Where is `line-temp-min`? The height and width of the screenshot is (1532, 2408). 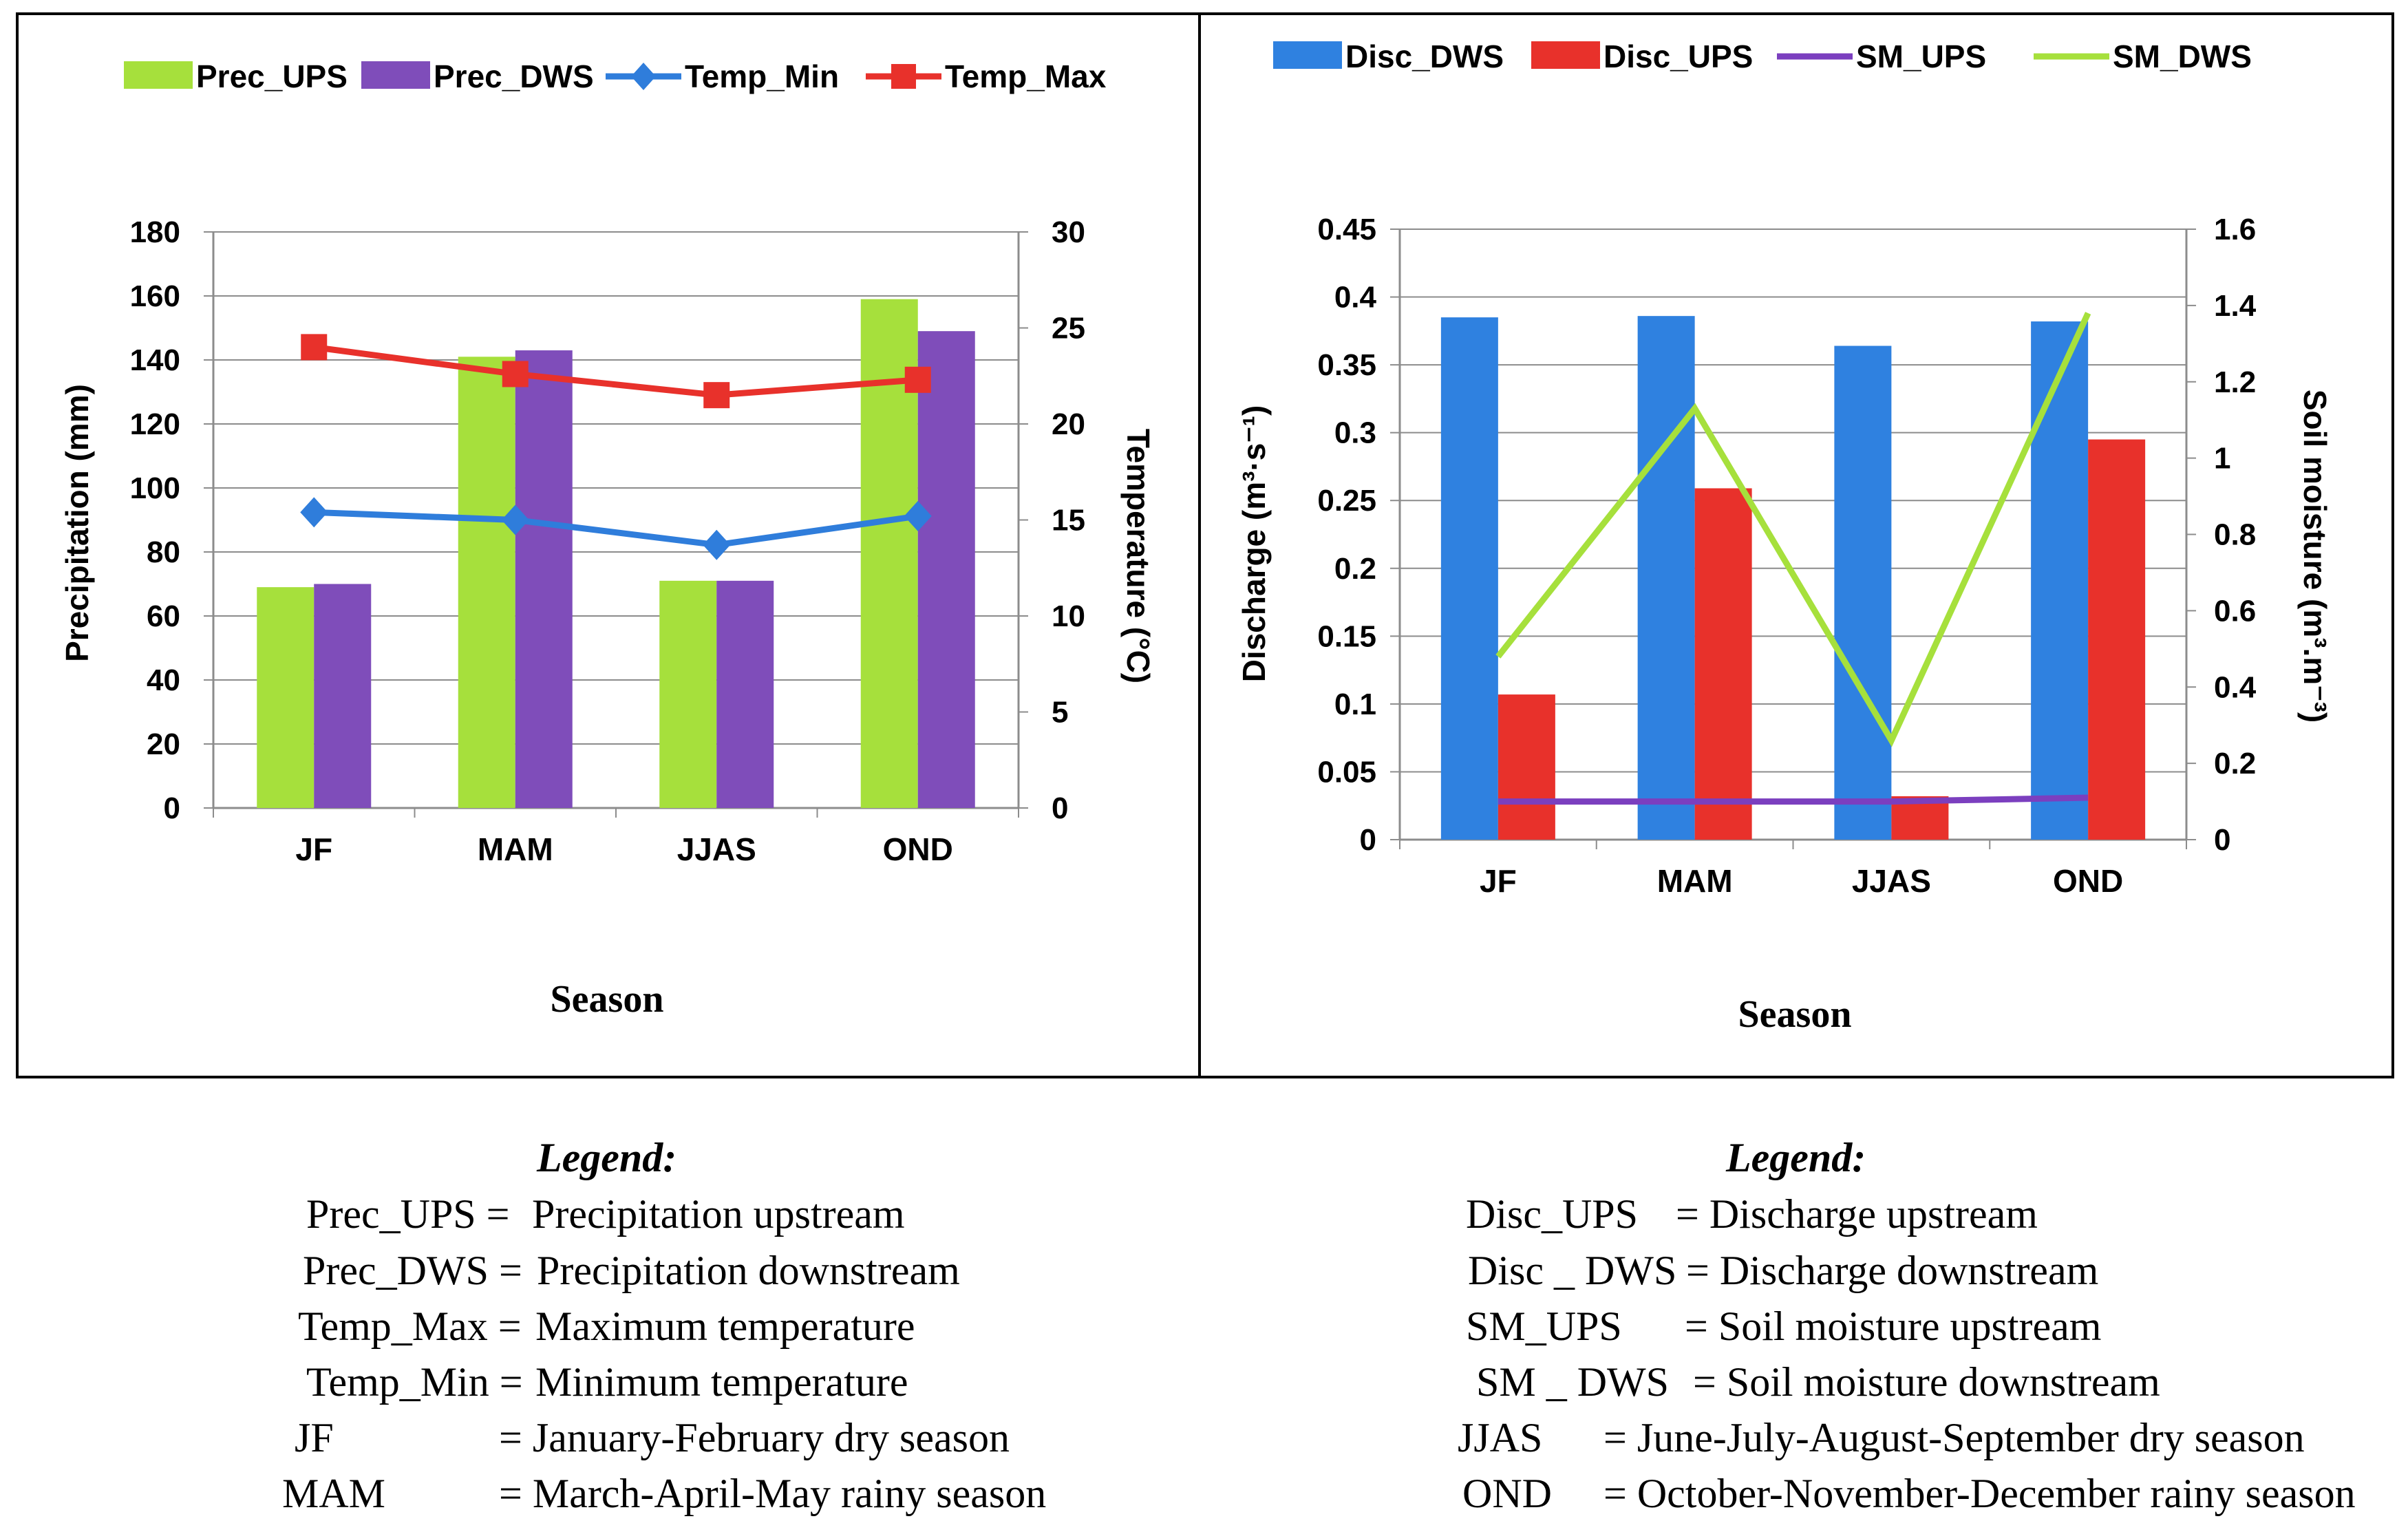 line-temp-min is located at coordinates (617, 529).